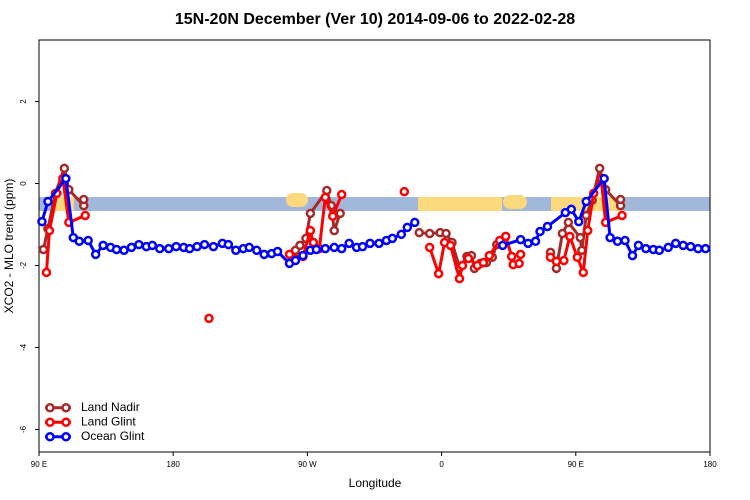  Describe the element at coordinates (113, 436) in the screenshot. I see `legend-label: Ocean Glint` at that location.